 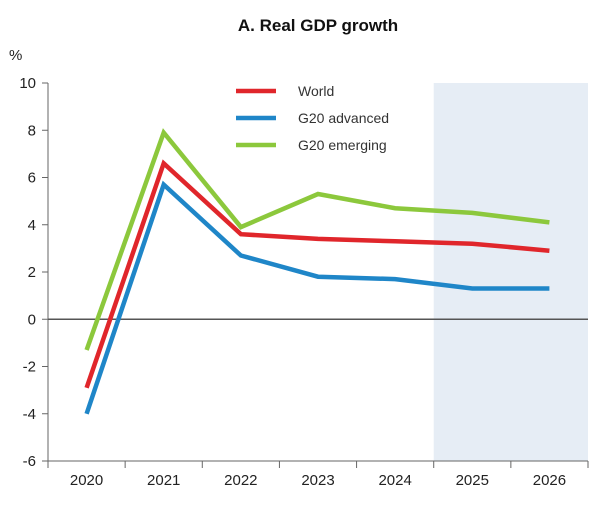 I want to click on chart-title: A. Real GDP growth, so click(x=318, y=25).